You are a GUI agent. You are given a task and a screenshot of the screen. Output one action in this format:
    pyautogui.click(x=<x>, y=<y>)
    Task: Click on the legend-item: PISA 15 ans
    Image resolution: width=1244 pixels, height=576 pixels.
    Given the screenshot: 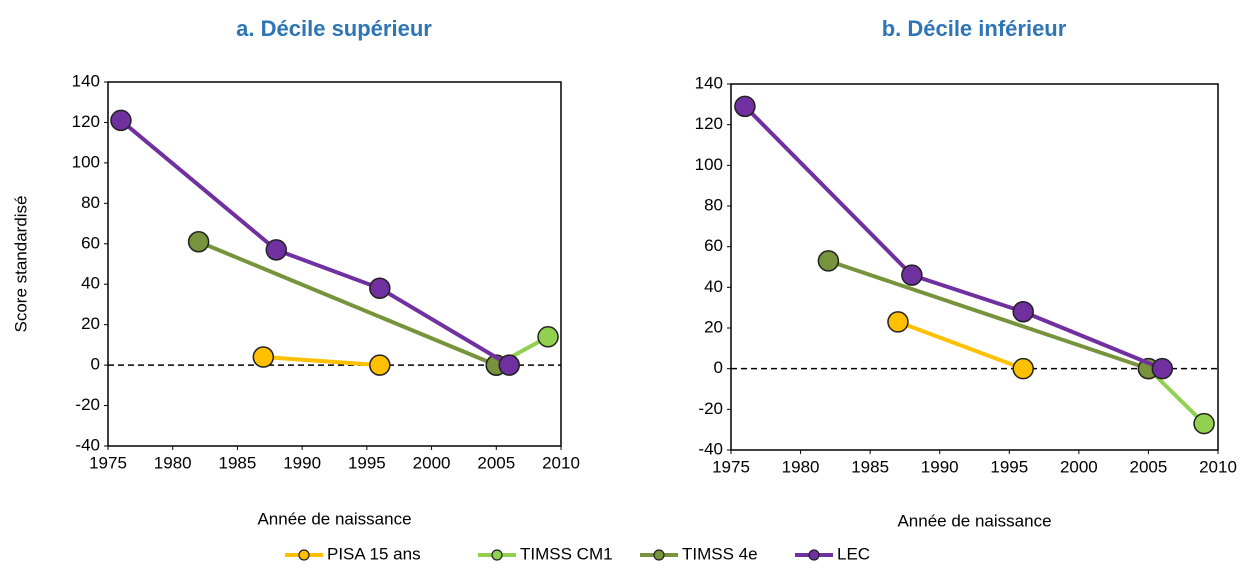 What is the action you would take?
    pyautogui.click(x=353, y=553)
    